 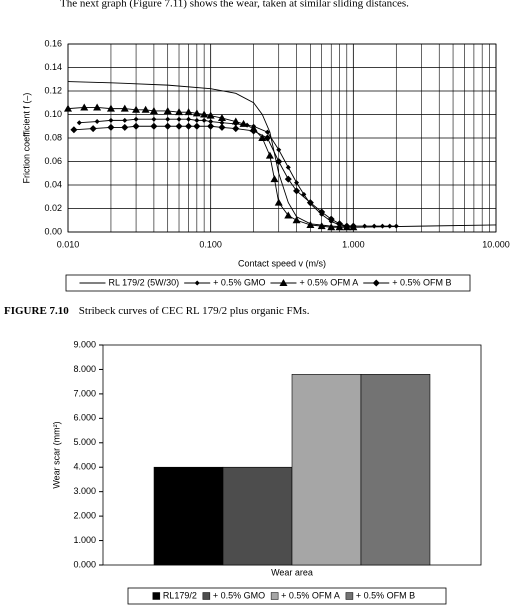 What do you see at coordinates (395, 470) in the screenshot?
I see `bar` at bounding box center [395, 470].